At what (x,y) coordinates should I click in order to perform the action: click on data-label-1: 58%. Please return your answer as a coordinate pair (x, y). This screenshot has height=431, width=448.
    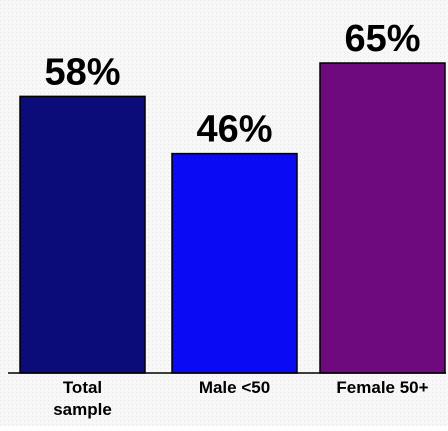
    Looking at the image, I should click on (82, 72).